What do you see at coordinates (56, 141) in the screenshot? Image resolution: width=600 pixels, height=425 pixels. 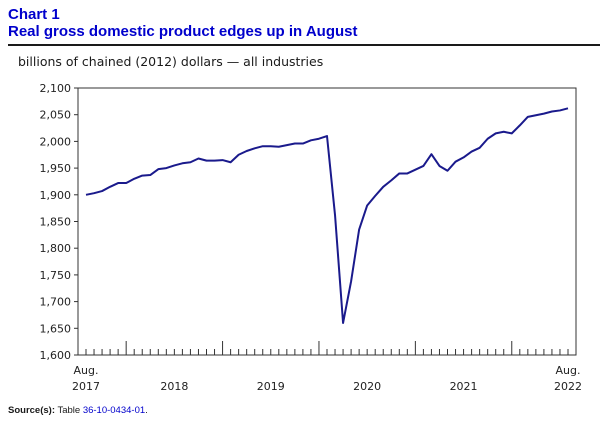 I see `y-tick-label: 2,000` at bounding box center [56, 141].